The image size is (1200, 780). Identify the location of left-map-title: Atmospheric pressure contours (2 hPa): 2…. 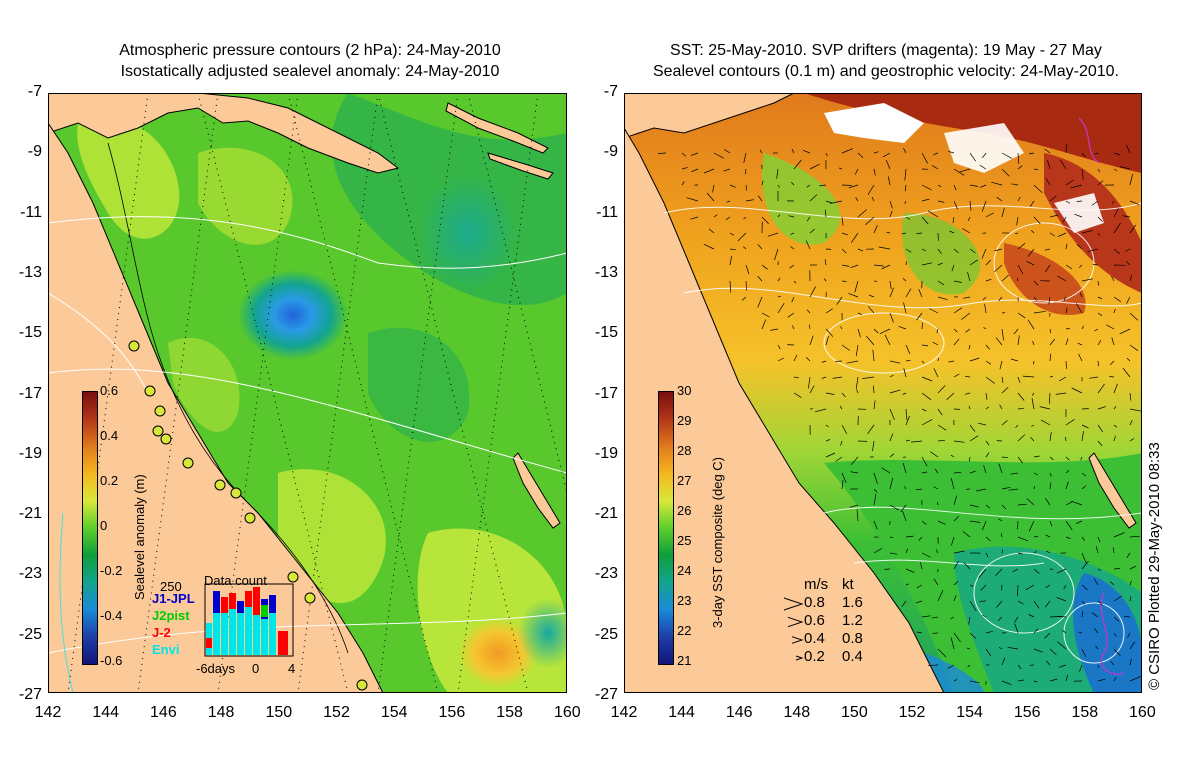
(310, 61).